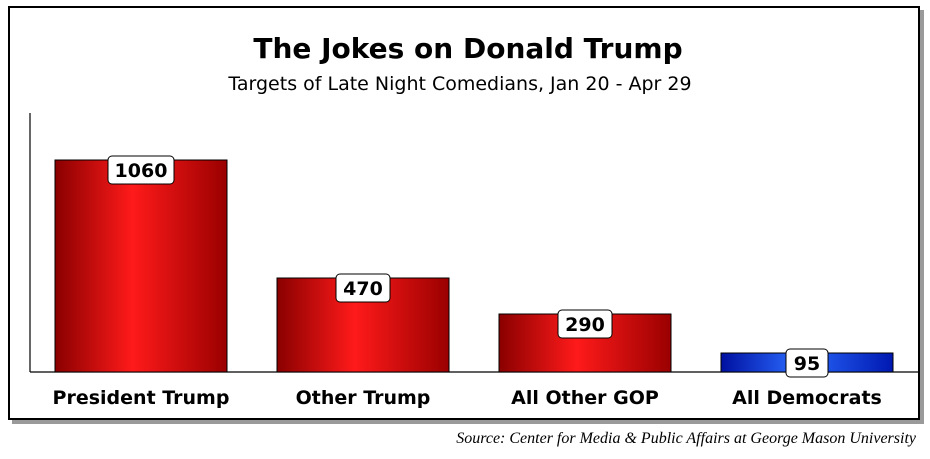 The width and height of the screenshot is (930, 459). What do you see at coordinates (467, 48) in the screenshot?
I see `chart-title: The Jokes on Donald Trump` at bounding box center [467, 48].